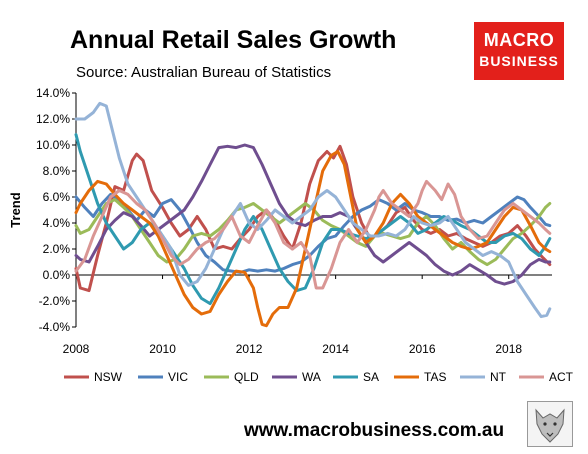 The image size is (588, 454). What do you see at coordinates (108, 377) in the screenshot?
I see `legend-label-nsw: NSW` at bounding box center [108, 377].